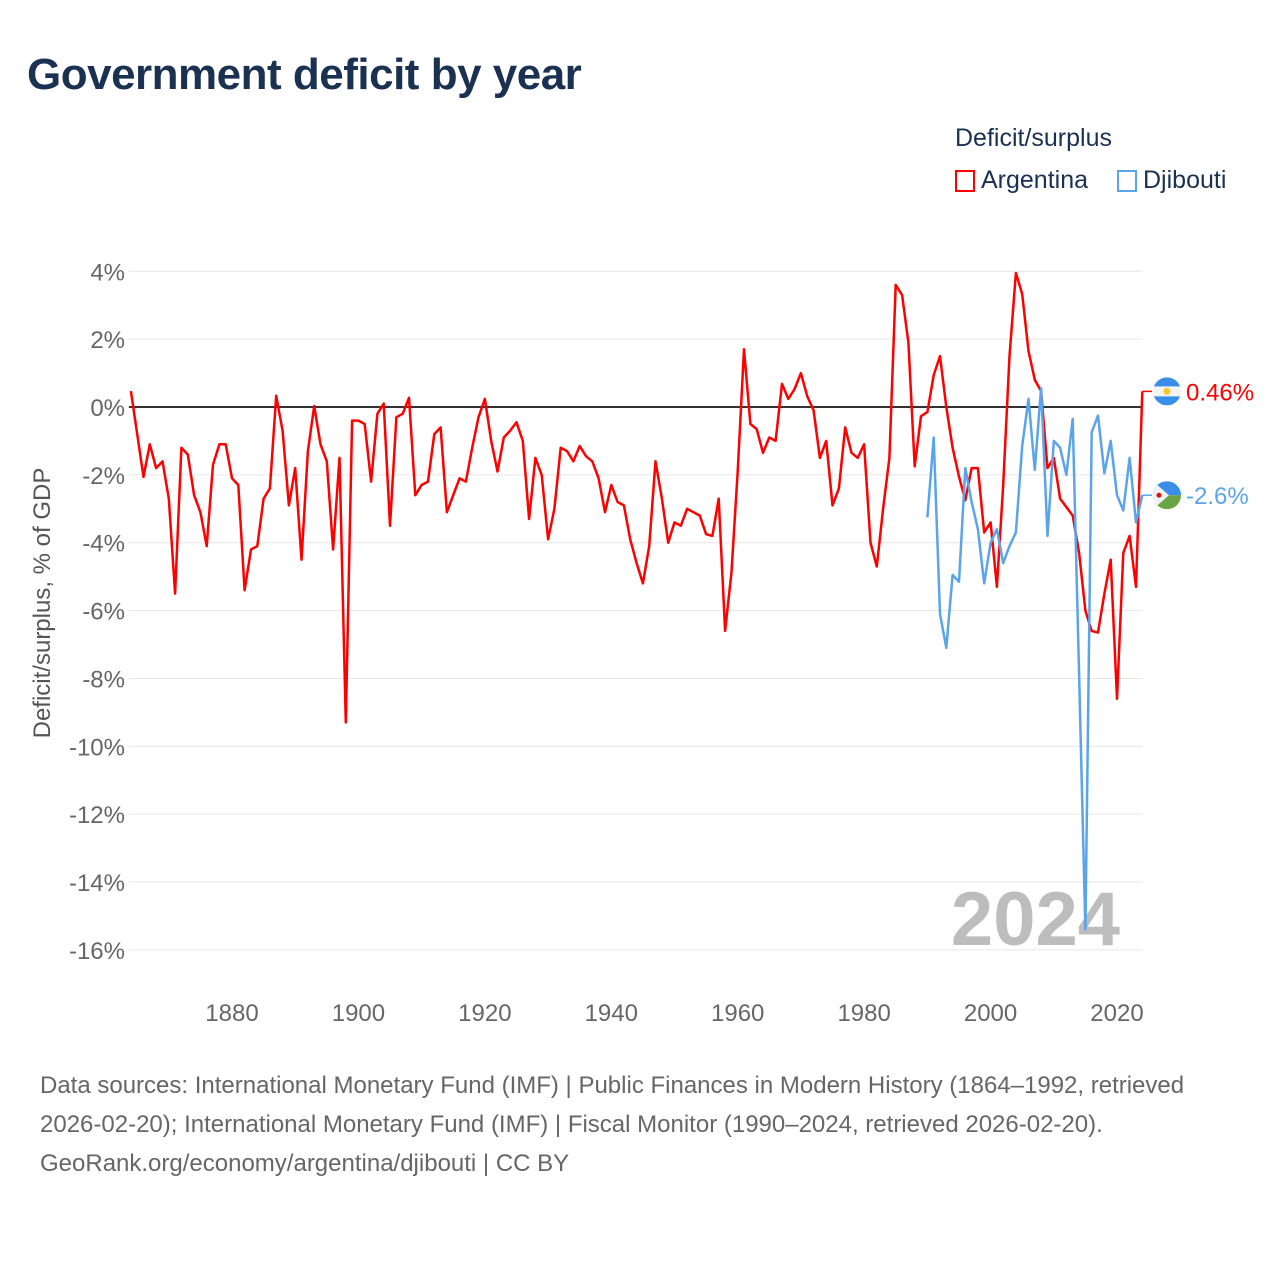  I want to click on argentina-flag-icon, so click(1167, 391).